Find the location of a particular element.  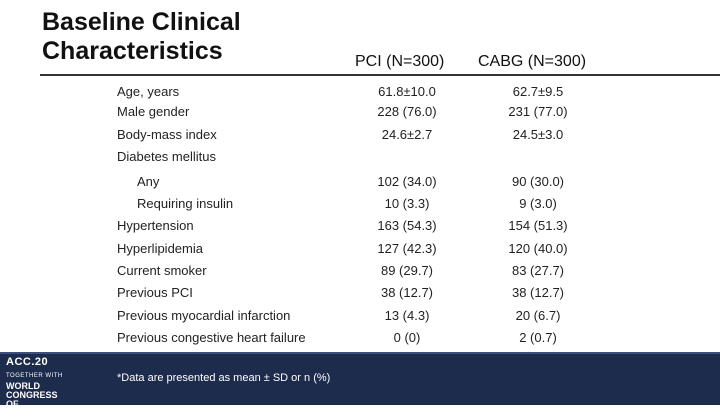

table-row: Age, years 61.8±10.0 62.7±9.5 is located at coordinates (360, 94).